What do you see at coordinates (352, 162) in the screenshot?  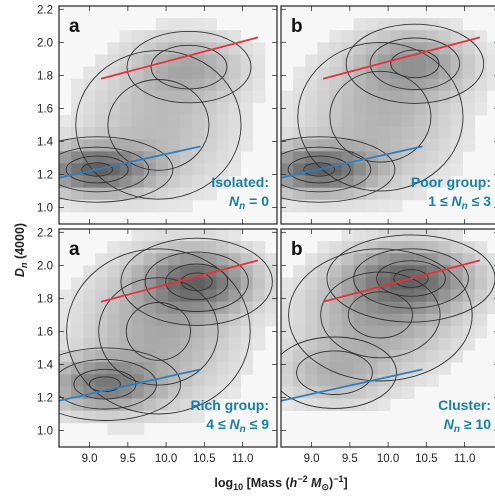 I see `blue-reference-line` at bounding box center [352, 162].